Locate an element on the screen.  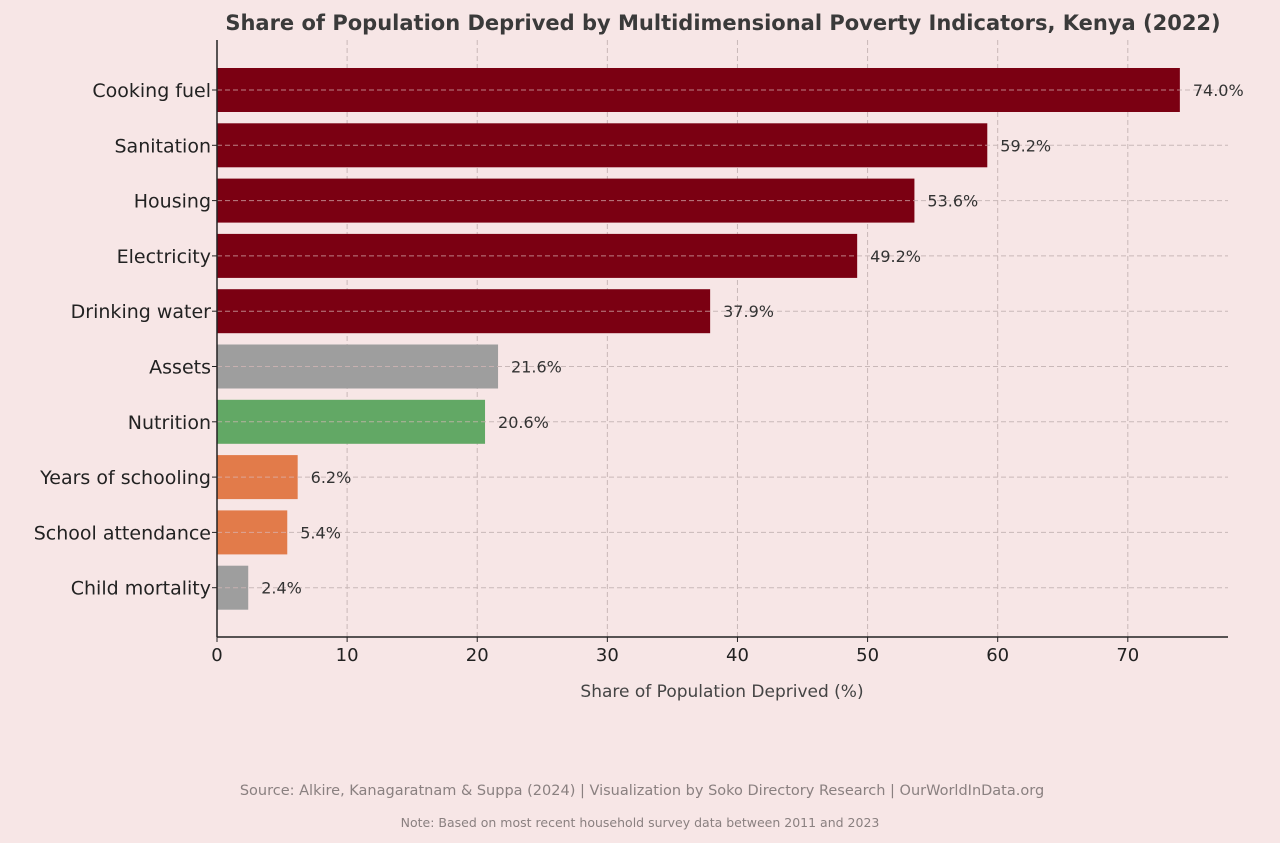
data-label: 5.4% is located at coordinates (320, 532).